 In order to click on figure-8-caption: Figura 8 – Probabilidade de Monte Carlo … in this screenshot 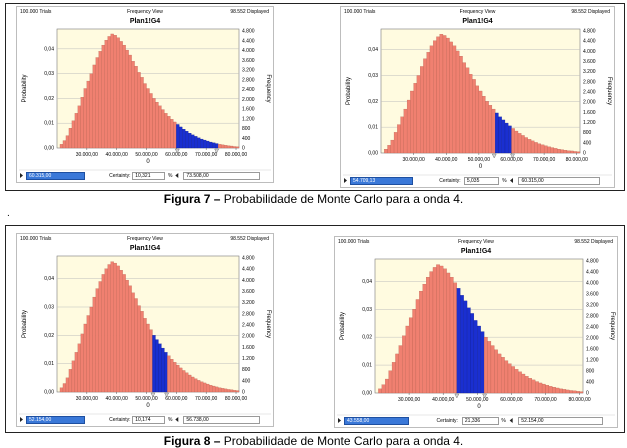, I will do `click(313, 441)`.